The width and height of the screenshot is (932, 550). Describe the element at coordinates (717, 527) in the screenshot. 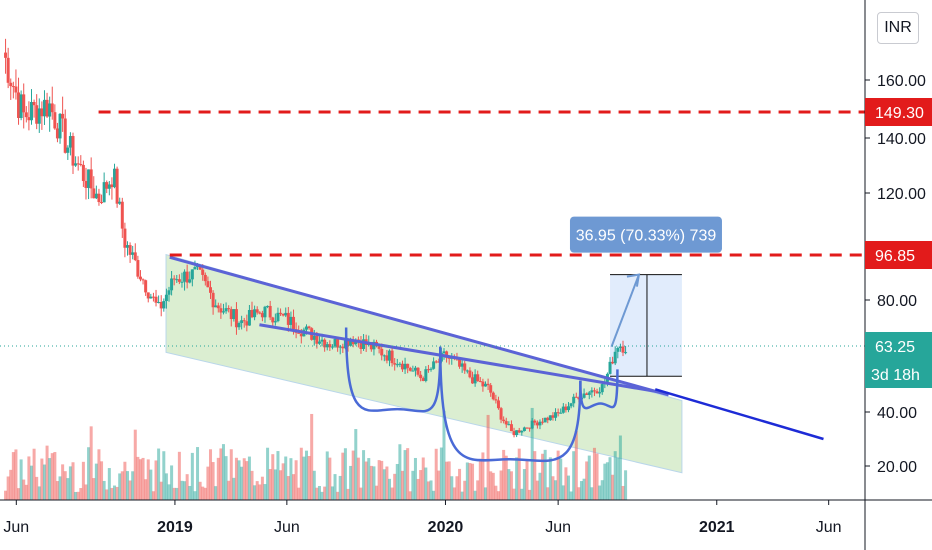

I see `time-tick-label: 2021` at that location.